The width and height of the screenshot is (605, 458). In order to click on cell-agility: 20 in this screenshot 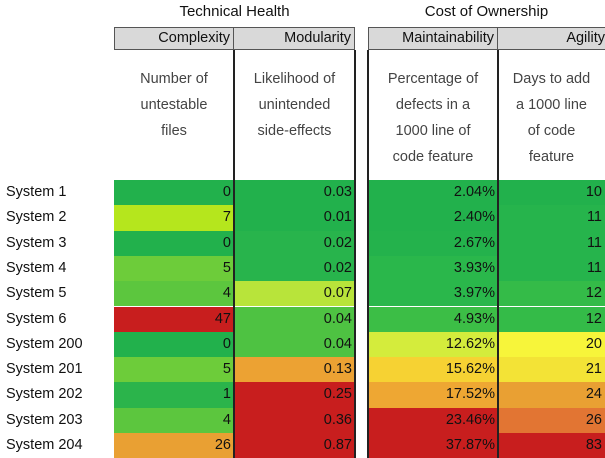, I will do `click(551, 344)`.